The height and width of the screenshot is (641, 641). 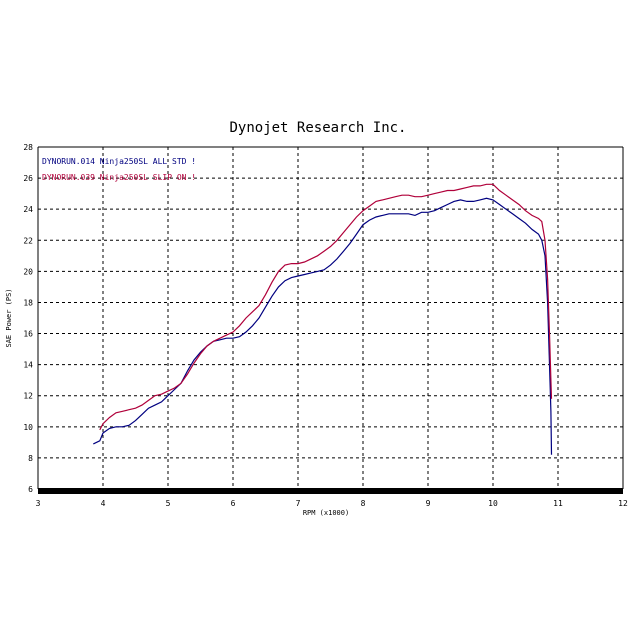 What do you see at coordinates (317, 128) in the screenshot?
I see `chart-title: Dynojet Research Inc.` at bounding box center [317, 128].